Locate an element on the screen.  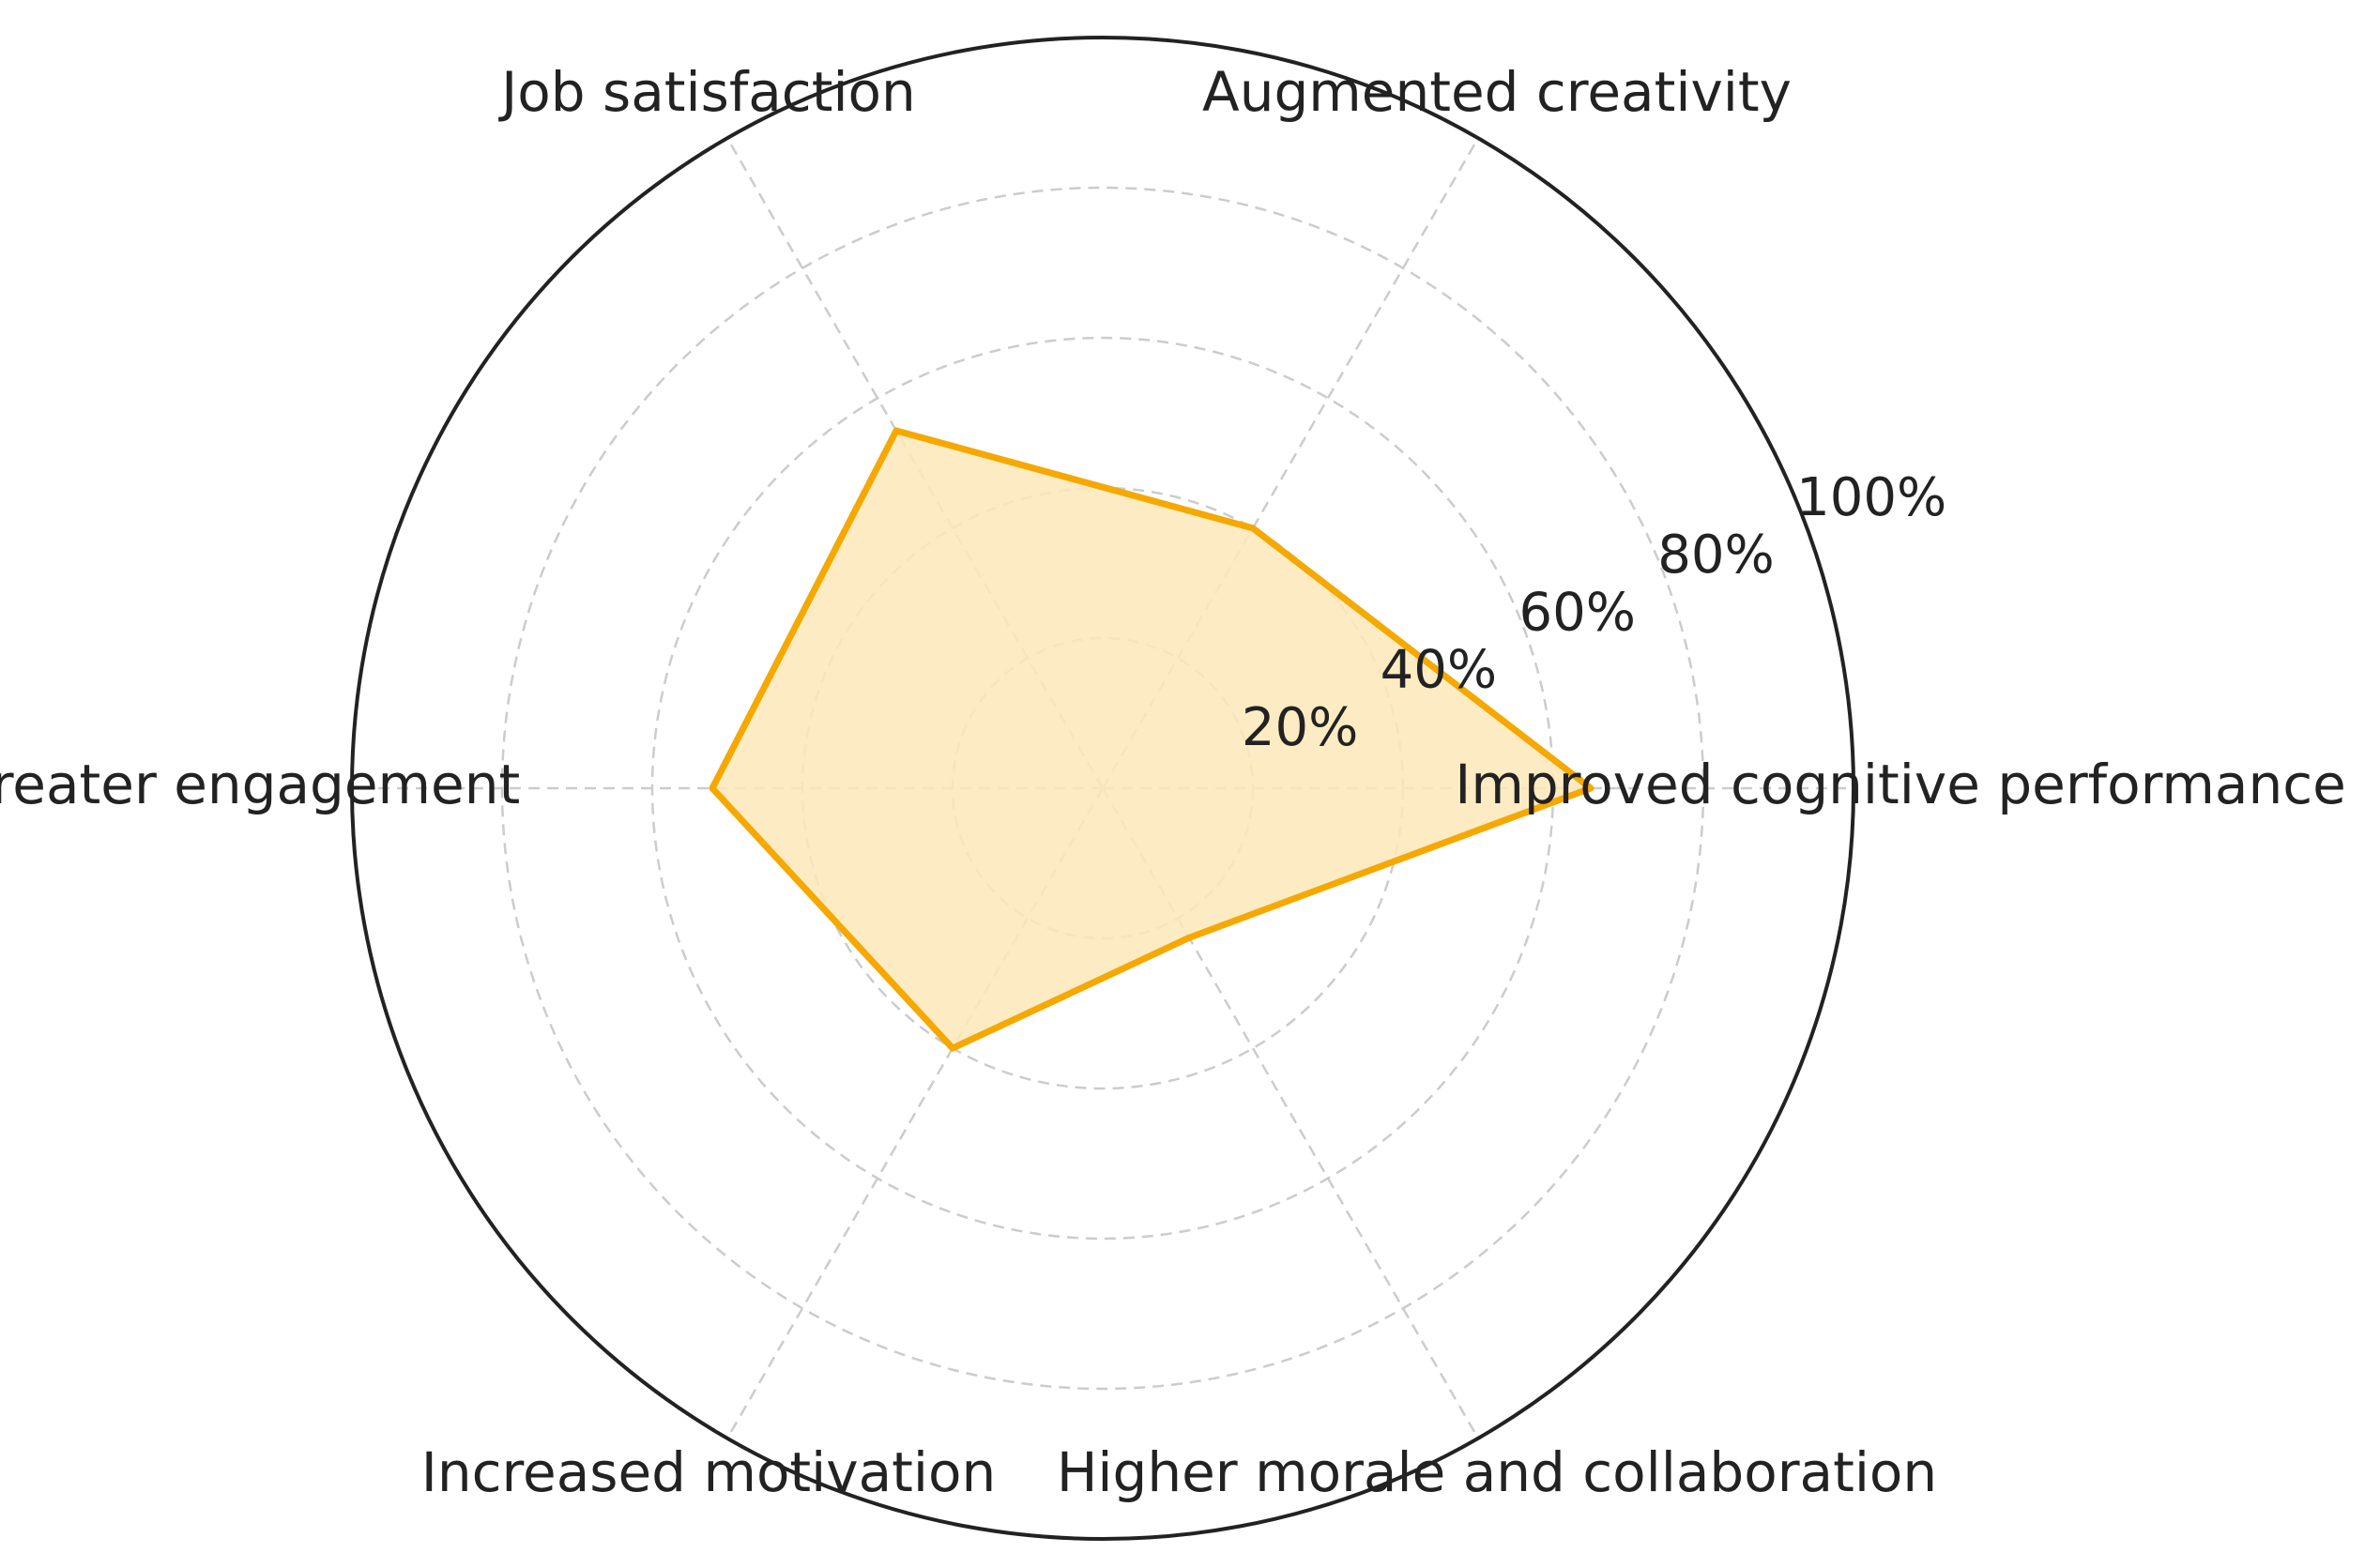
category-label-0: Improved cognitive performance is located at coordinates (1900, 784).